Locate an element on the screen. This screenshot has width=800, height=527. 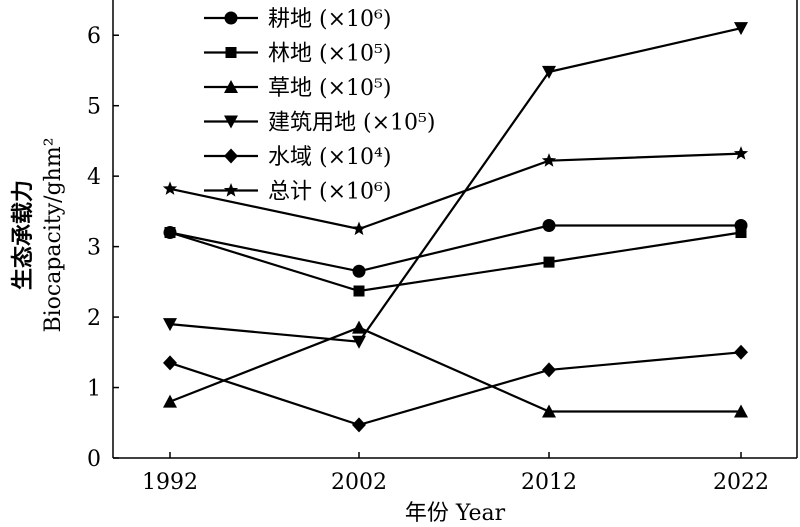
series-square is located at coordinates (455, 262).